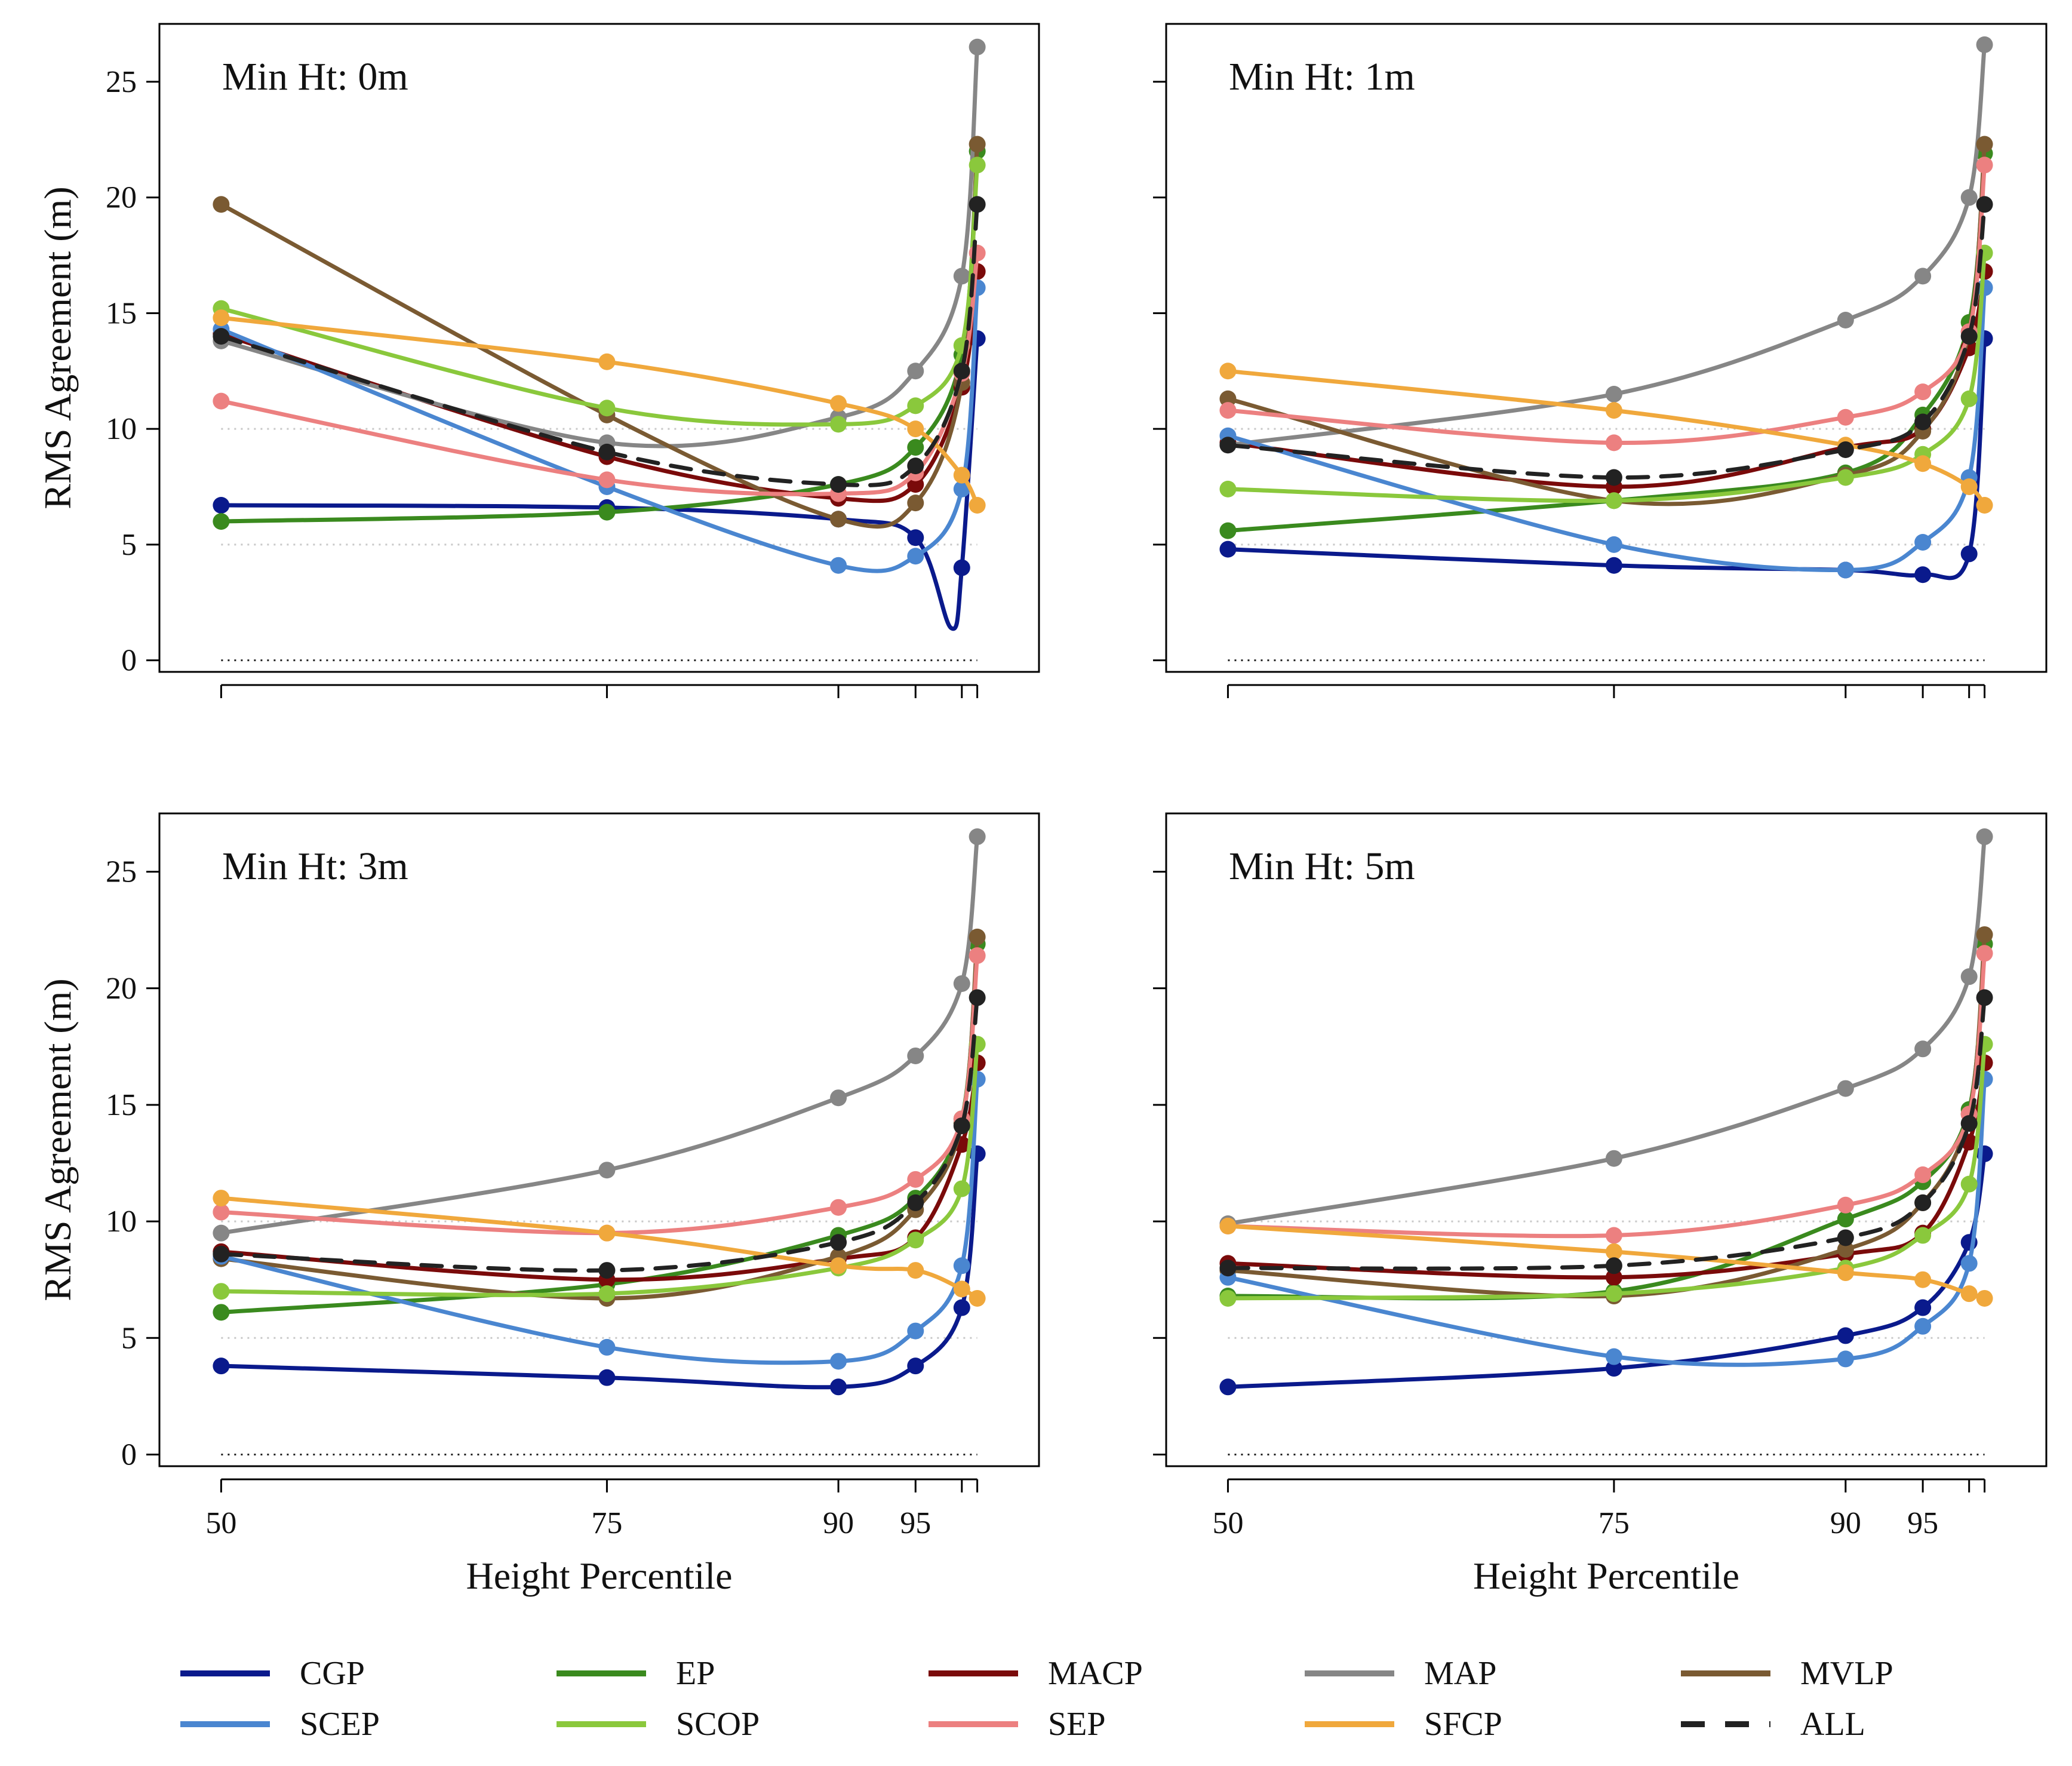  I want to click on series-line-ep, so click(1606, 1121).